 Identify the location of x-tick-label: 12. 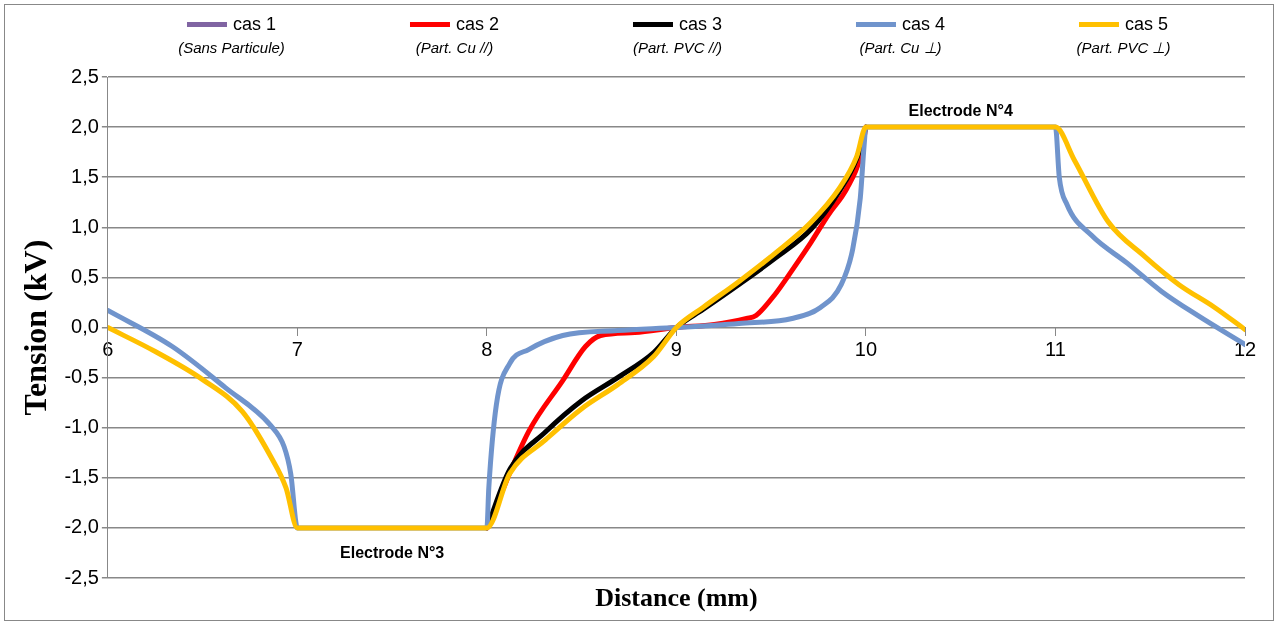
(1245, 349).